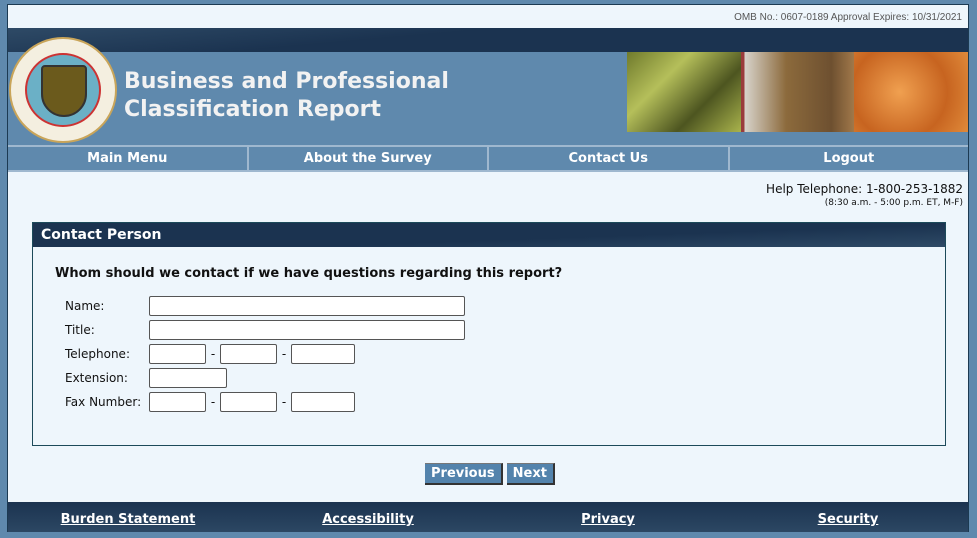 The image size is (977, 538). Describe the element at coordinates (488, 40) in the screenshot. I see `top-band` at that location.